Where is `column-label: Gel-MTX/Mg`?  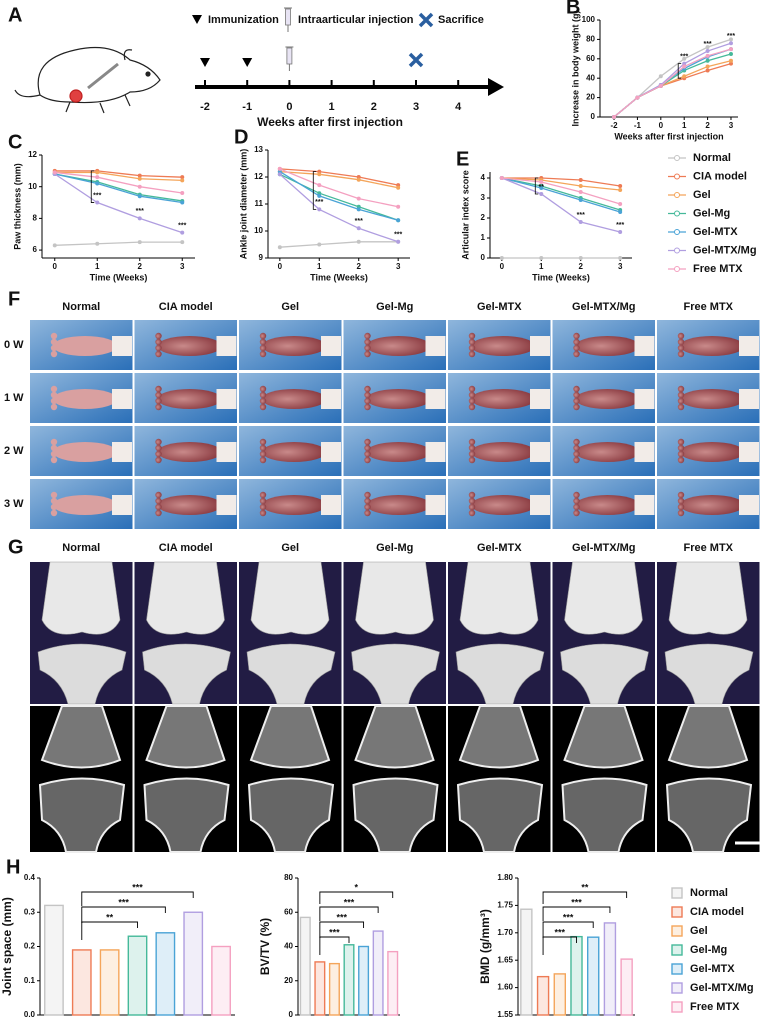 column-label: Gel-MTX/Mg is located at coordinates (604, 307).